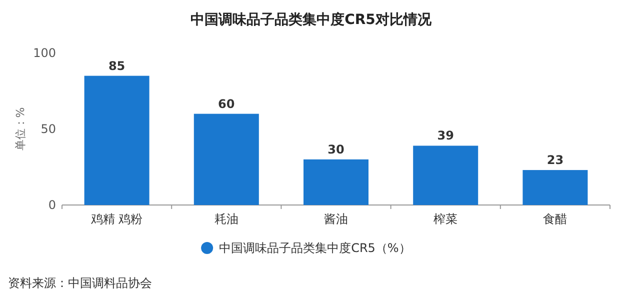  Describe the element at coordinates (48, 129) in the screenshot. I see `y-tick-label: 50` at that location.